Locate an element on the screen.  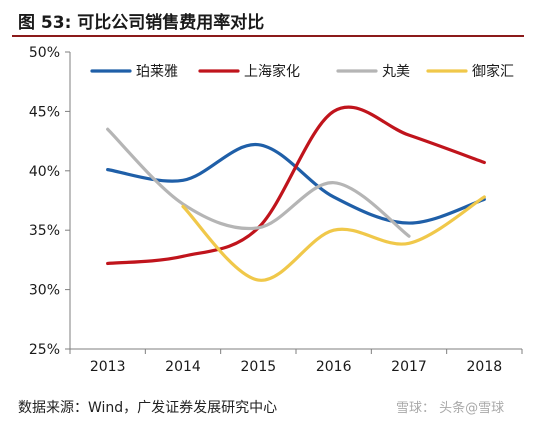
legend-label: 丸美 is located at coordinates (396, 72).